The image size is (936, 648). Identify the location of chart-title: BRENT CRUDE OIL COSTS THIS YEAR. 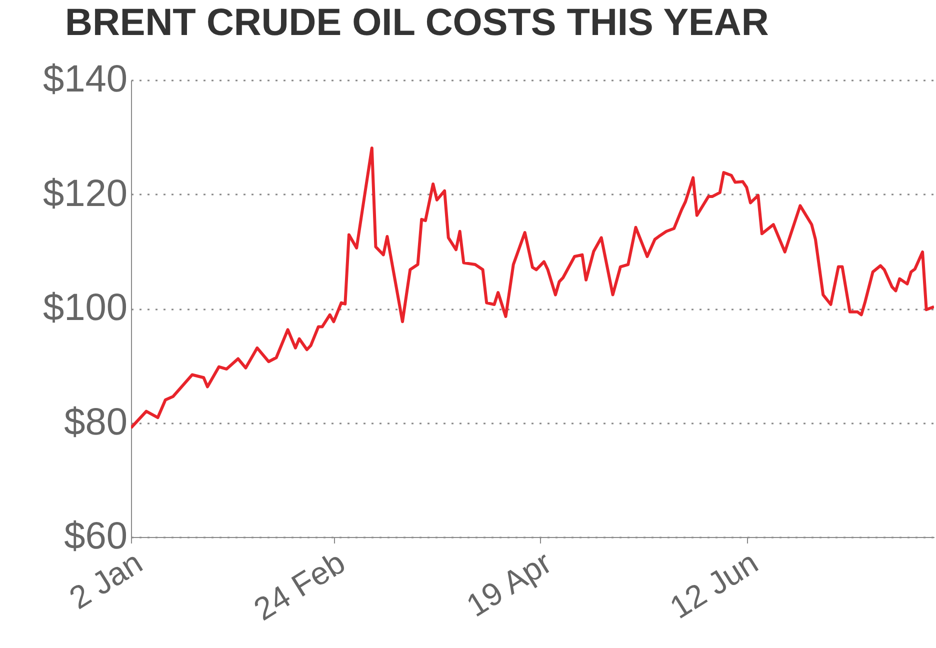
(417, 23).